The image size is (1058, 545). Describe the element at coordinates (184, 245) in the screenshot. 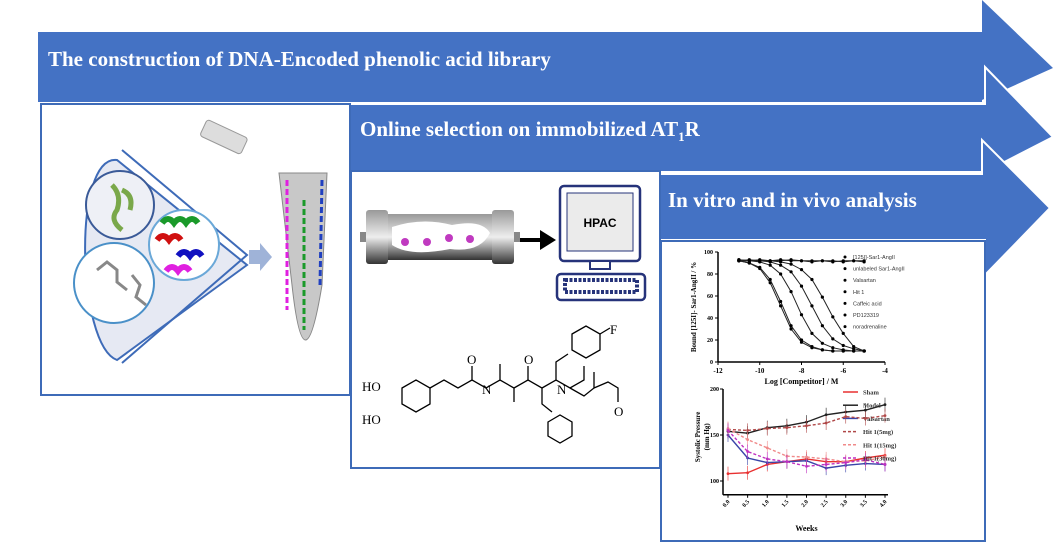

I see `dna-tags-circle` at that location.